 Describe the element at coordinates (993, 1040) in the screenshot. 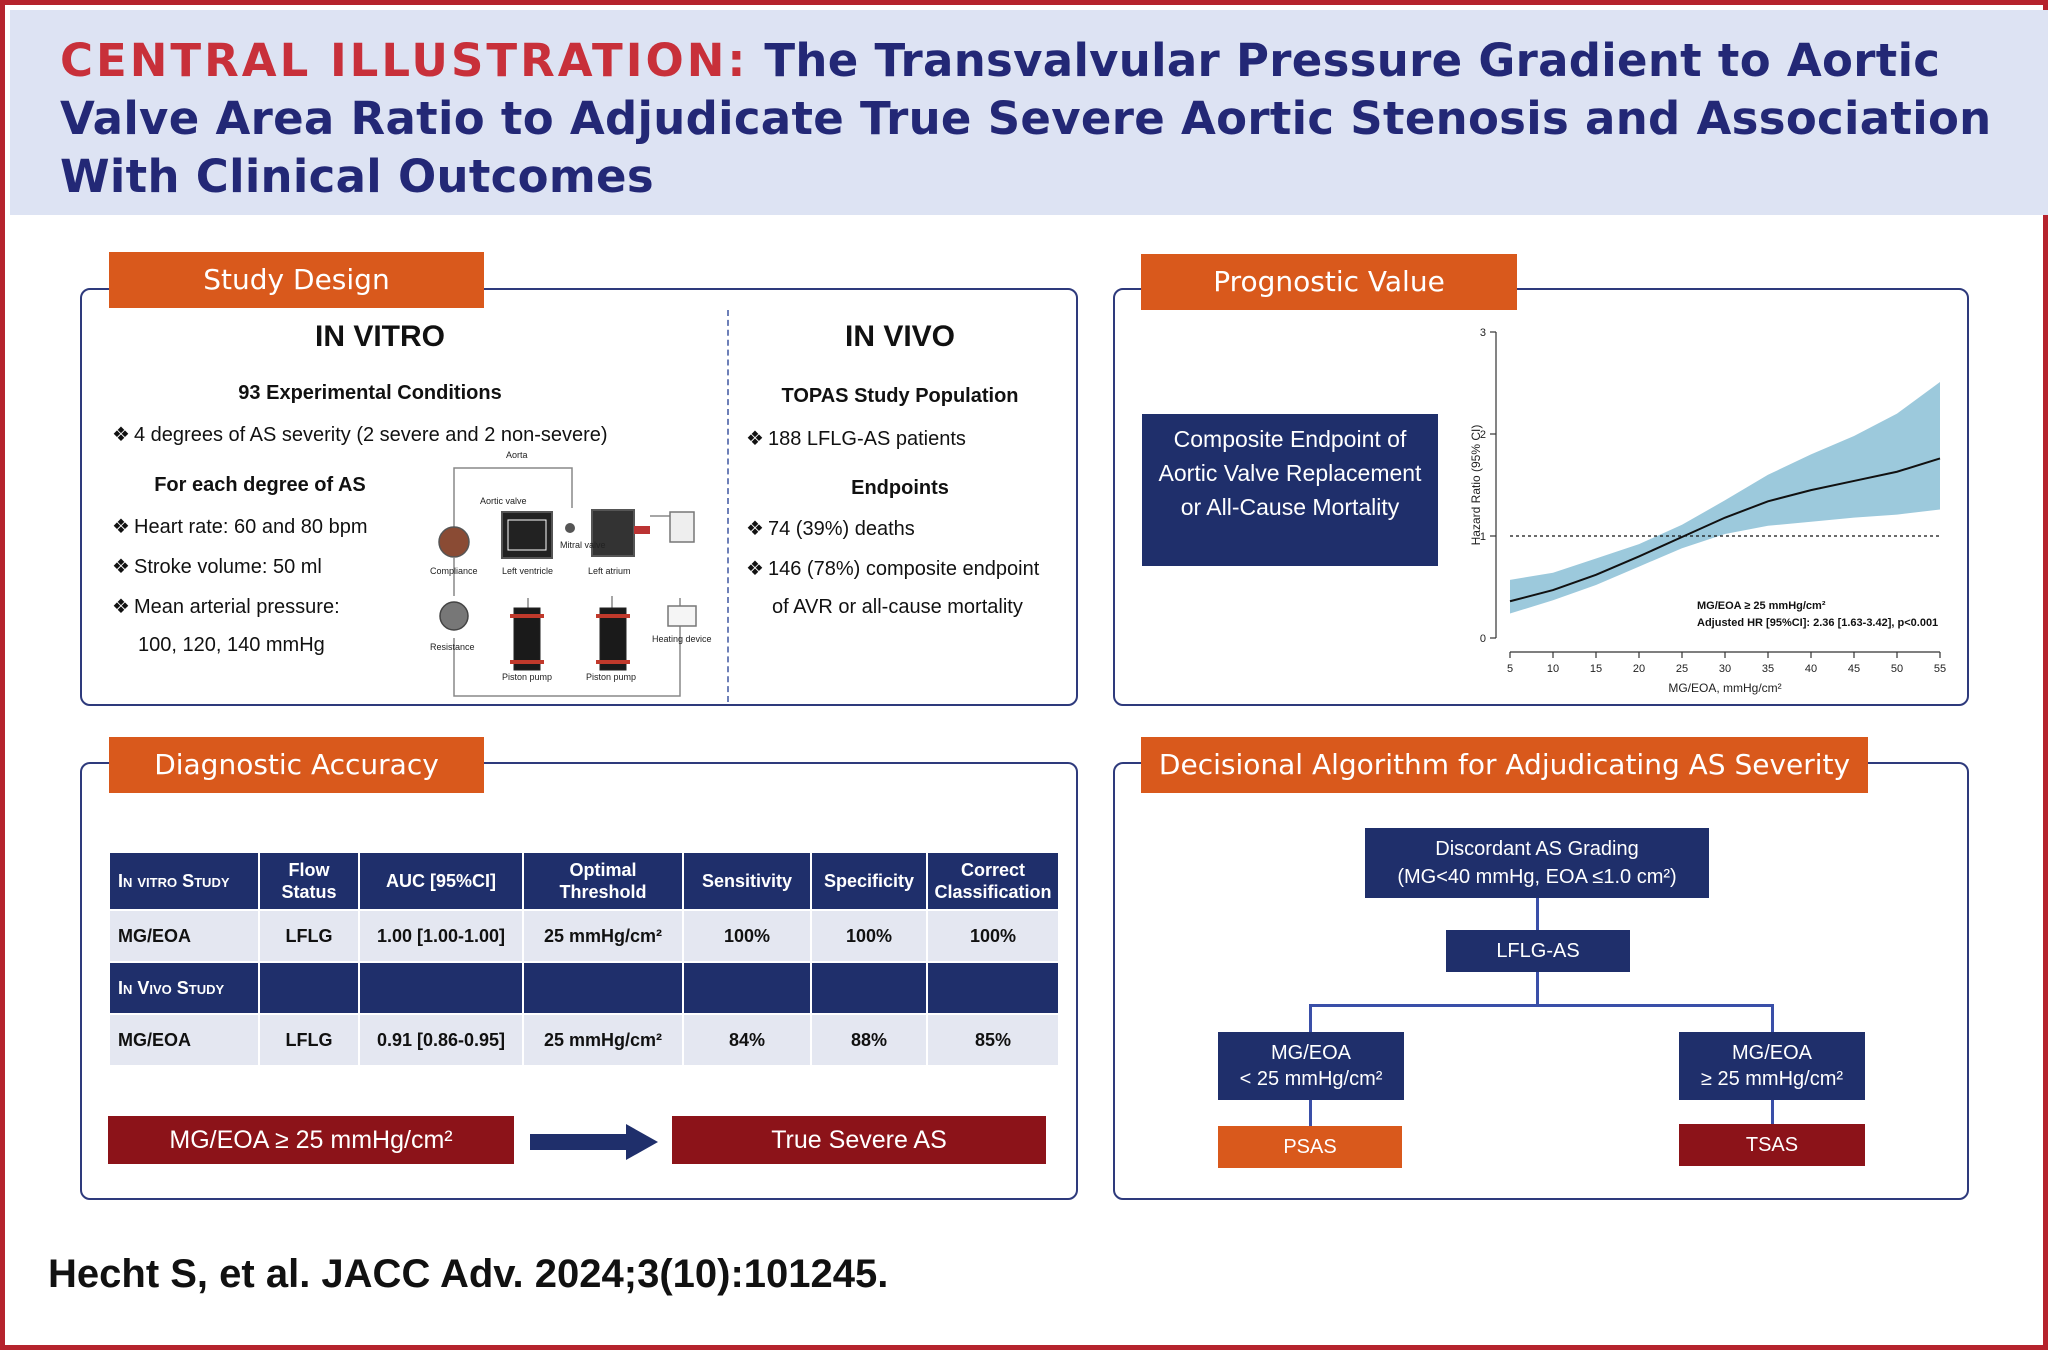

I see `table-cell: 85%` at that location.